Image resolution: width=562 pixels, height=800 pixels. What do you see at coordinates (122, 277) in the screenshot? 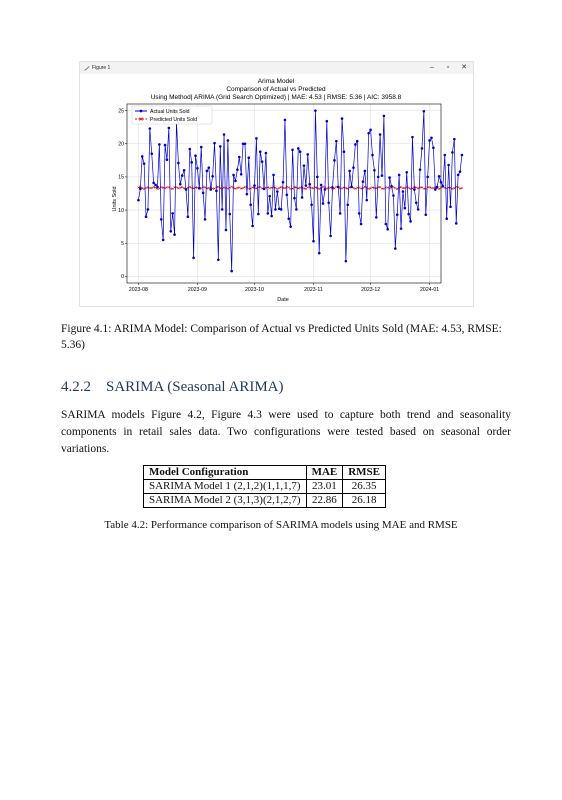
I see `y-tick-label: 0` at bounding box center [122, 277].